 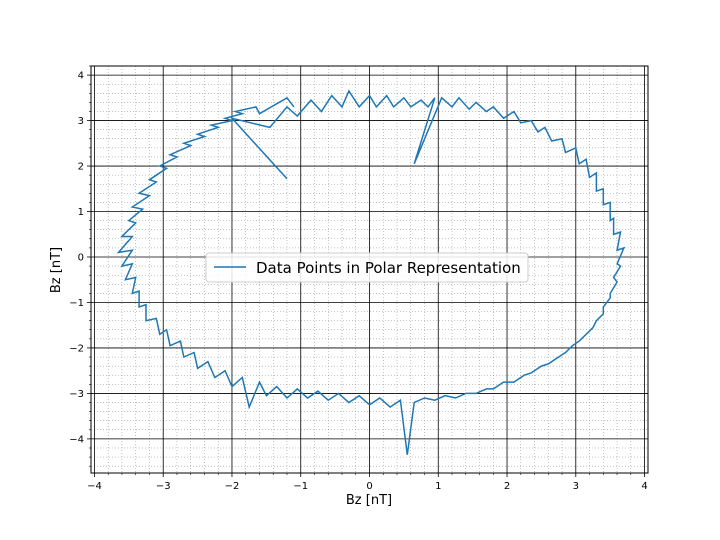 I want to click on y-tick-label: −1, so click(x=76, y=303).